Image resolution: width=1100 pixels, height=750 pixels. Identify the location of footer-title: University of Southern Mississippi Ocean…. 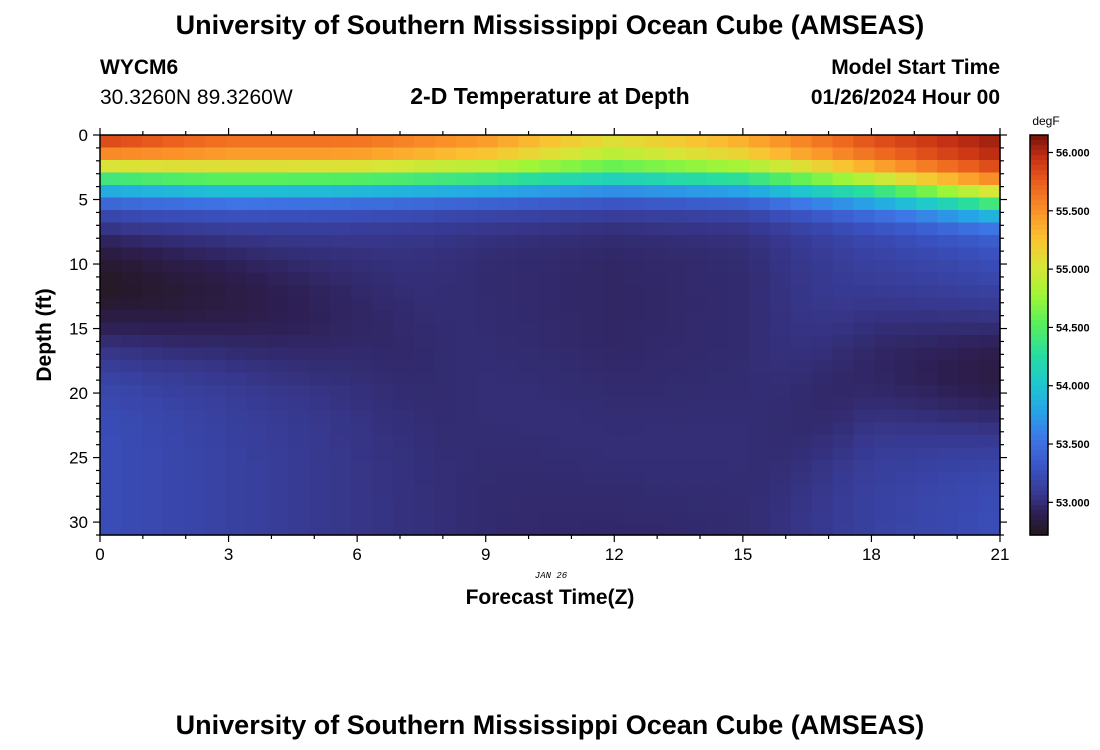
(550, 725).